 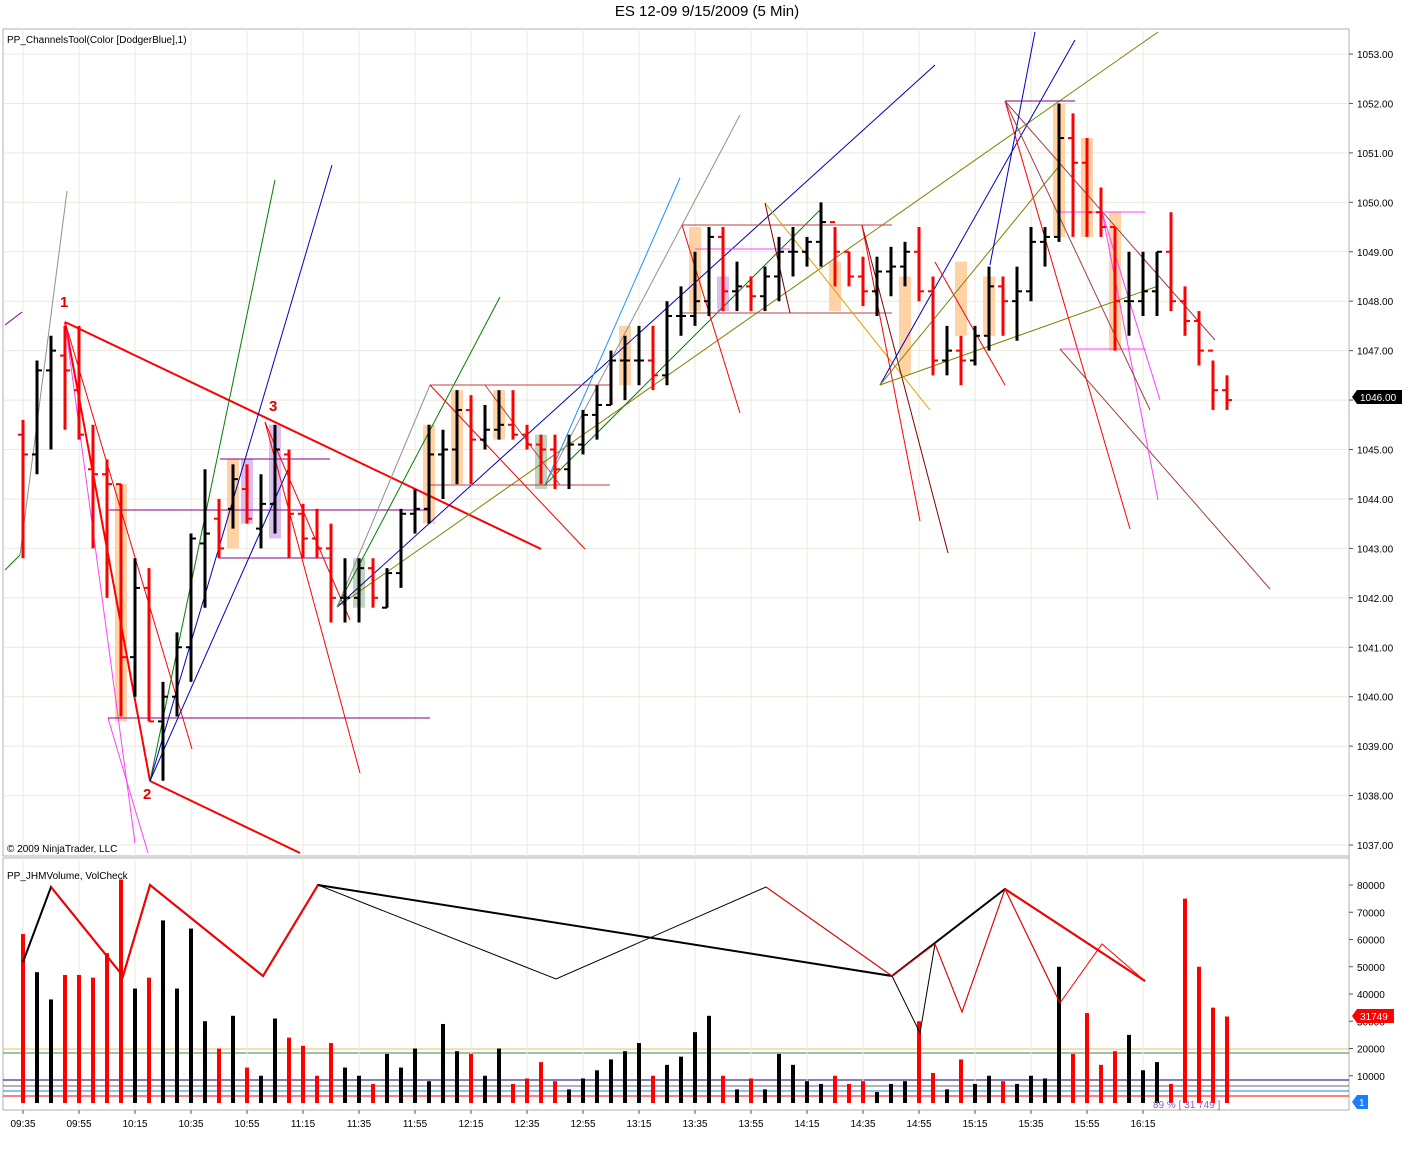 What do you see at coordinates (303, 1124) in the screenshot?
I see `time-tick-label: 11:15` at bounding box center [303, 1124].